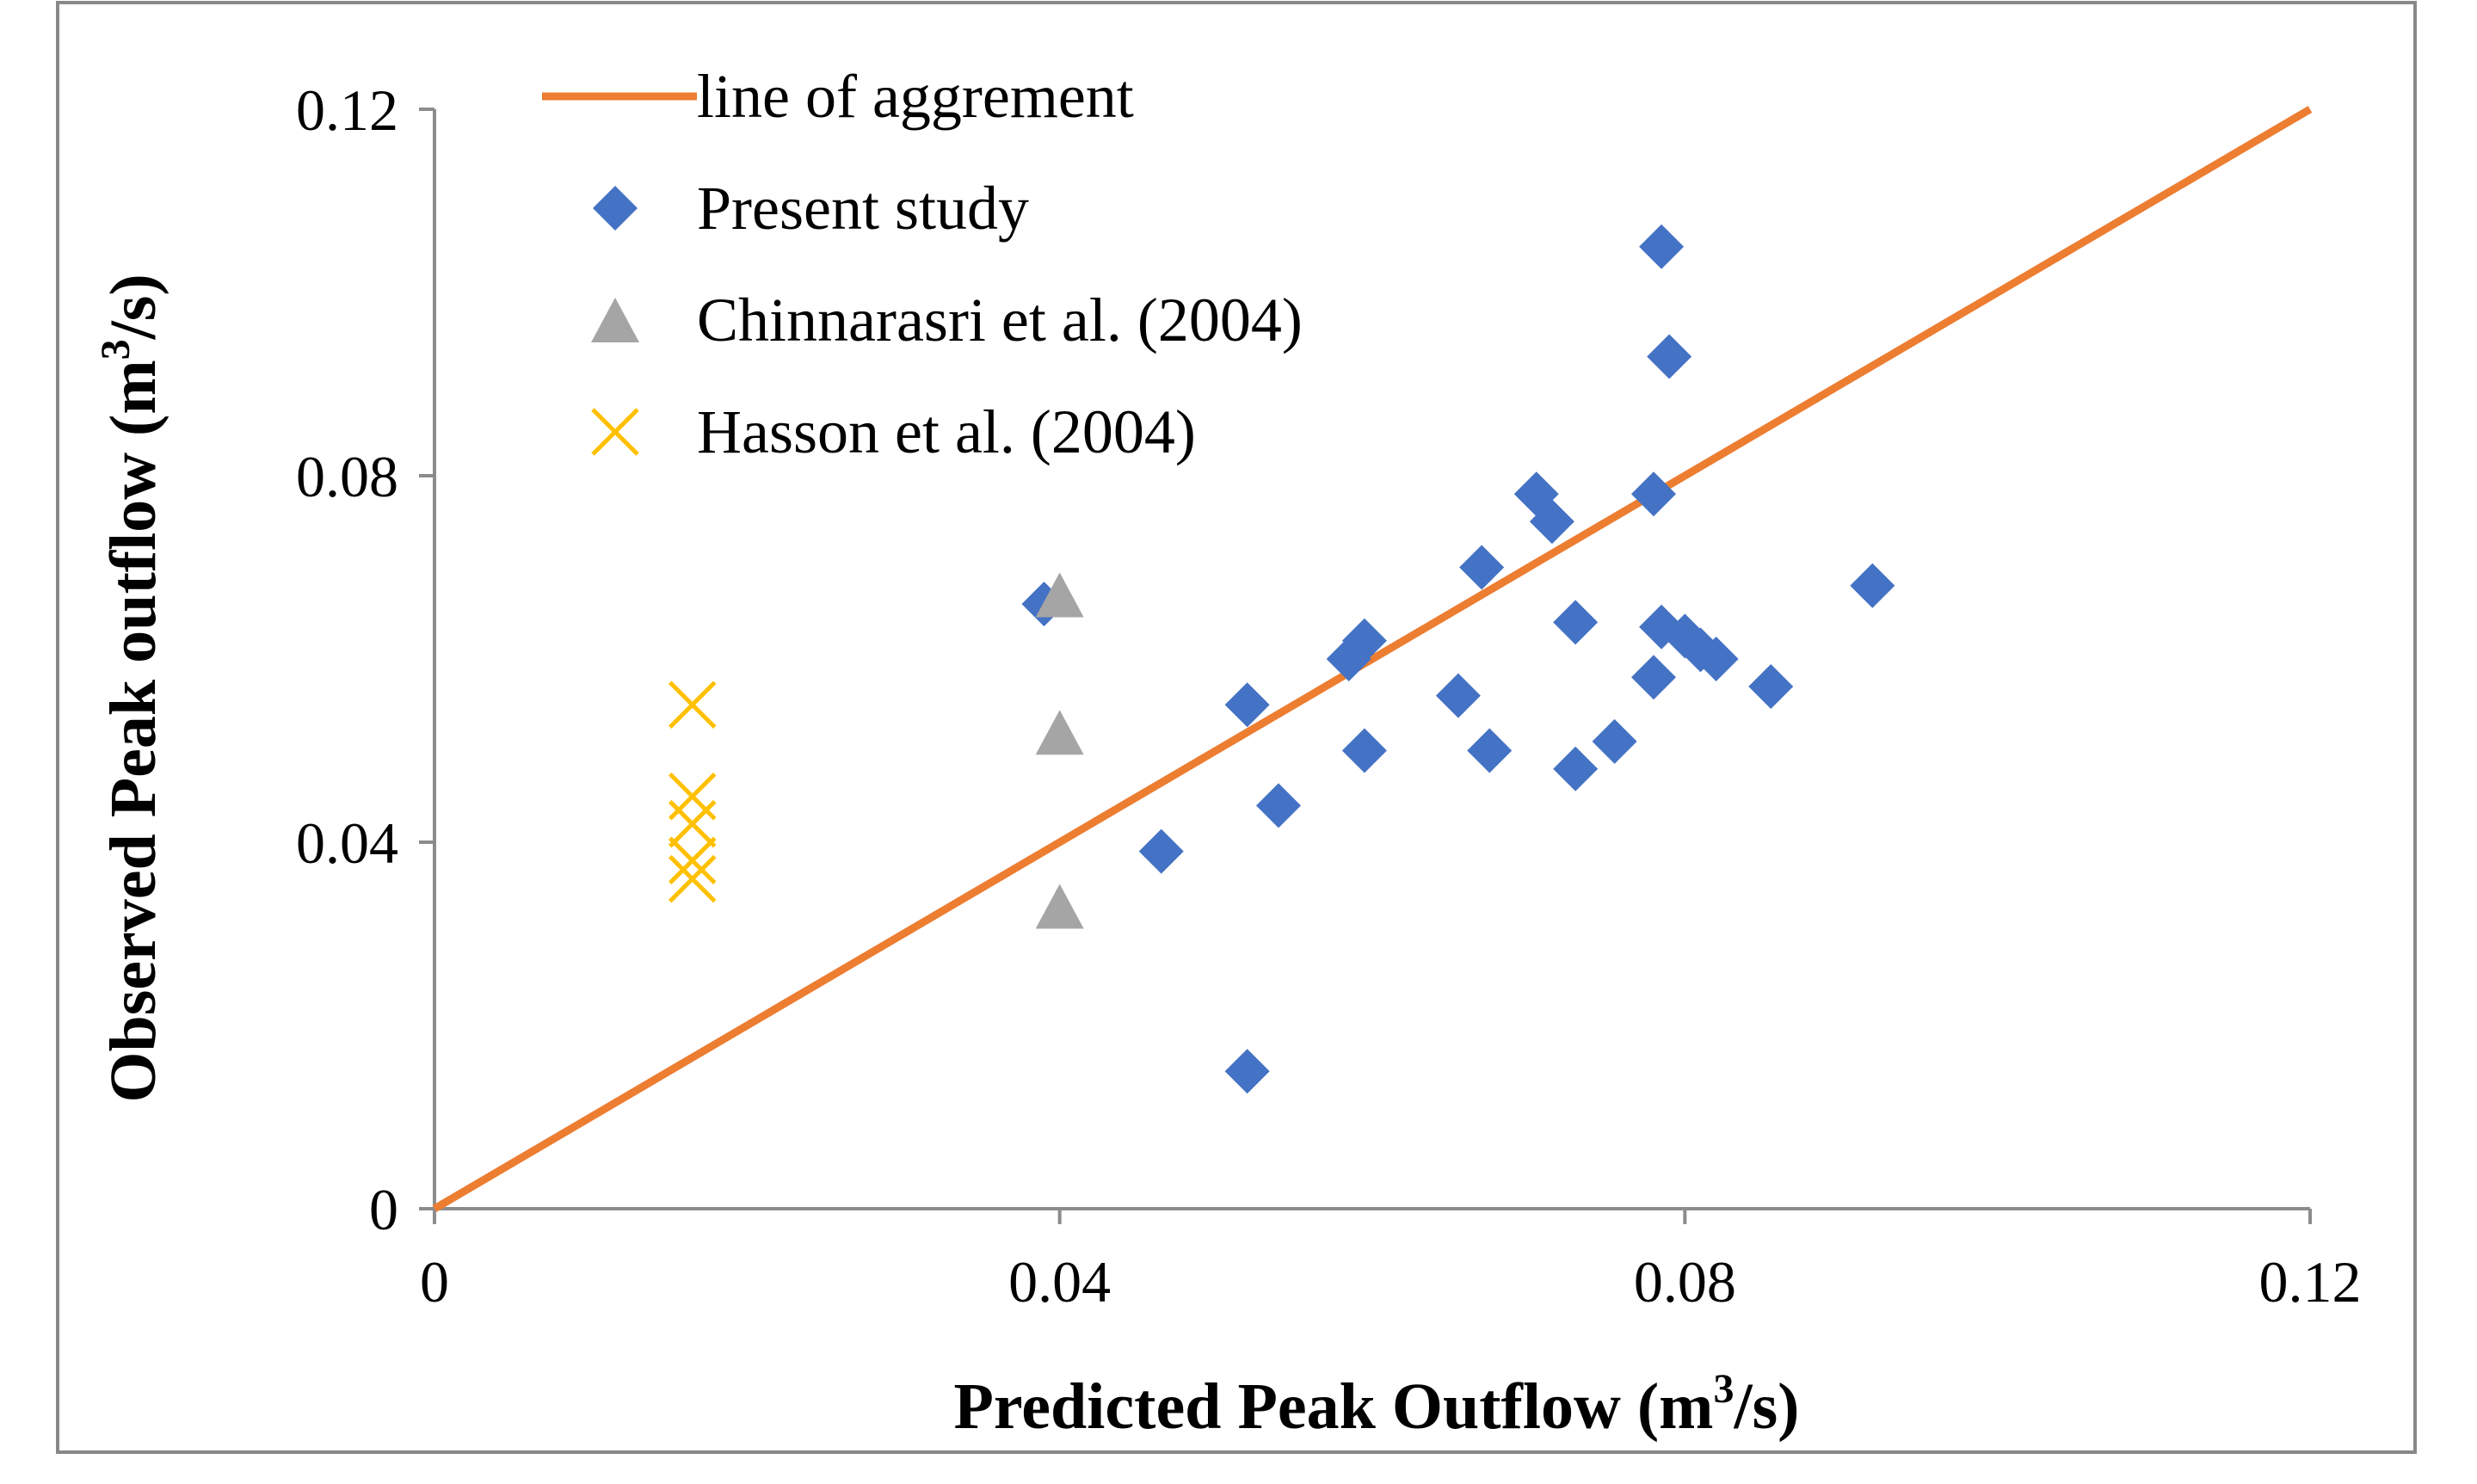  I want to click on legend-swatch-present-study, so click(615, 209).